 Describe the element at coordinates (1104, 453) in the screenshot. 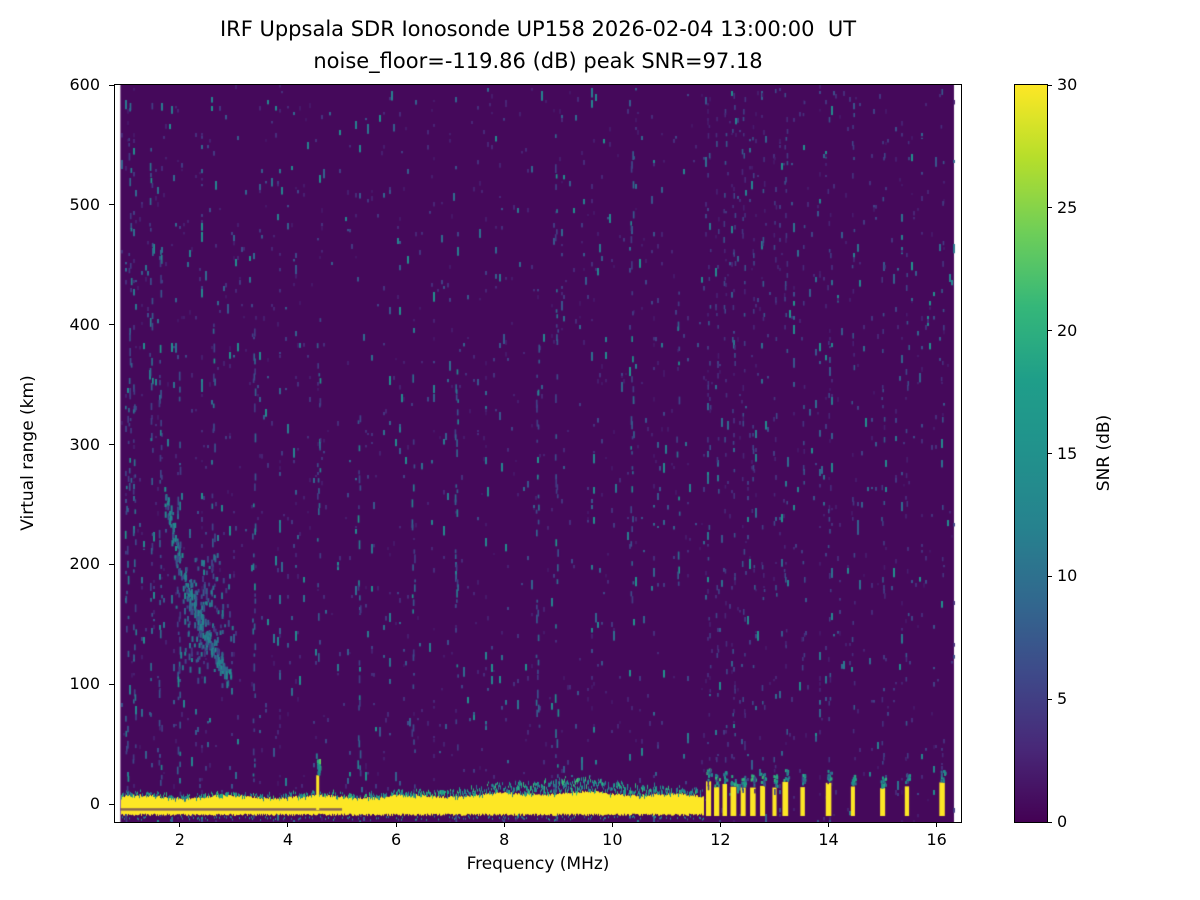

I see `colorbar-label: SNR (dB)` at that location.